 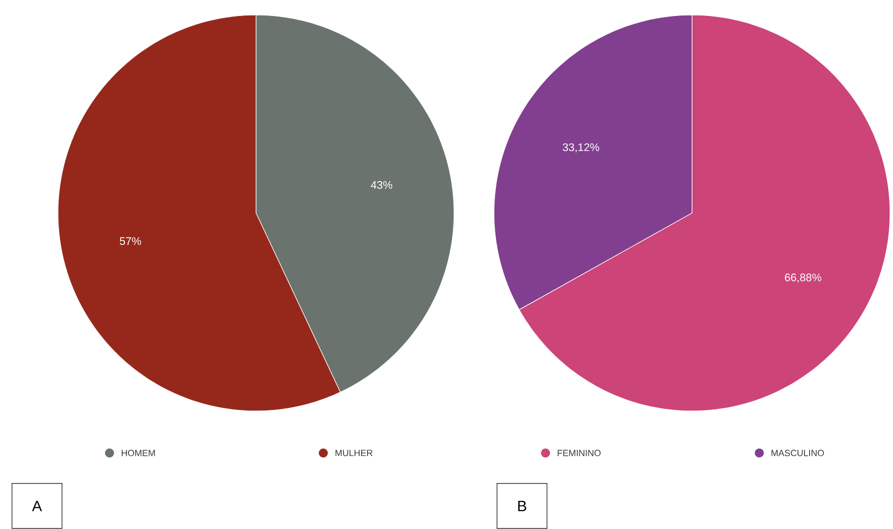 I want to click on text: A, so click(x=37, y=506).